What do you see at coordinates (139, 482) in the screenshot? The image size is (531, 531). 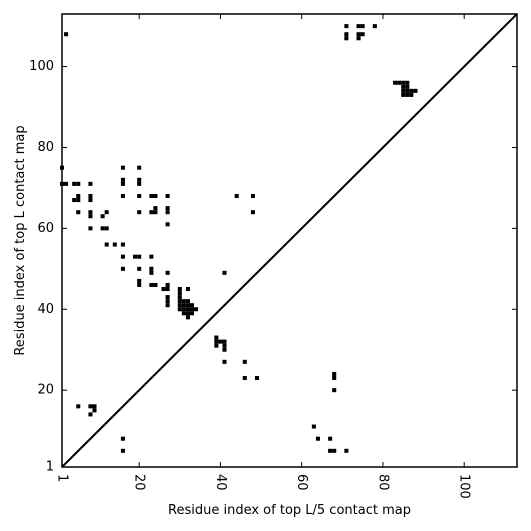 I see `x-tick-label: 20` at bounding box center [139, 482].